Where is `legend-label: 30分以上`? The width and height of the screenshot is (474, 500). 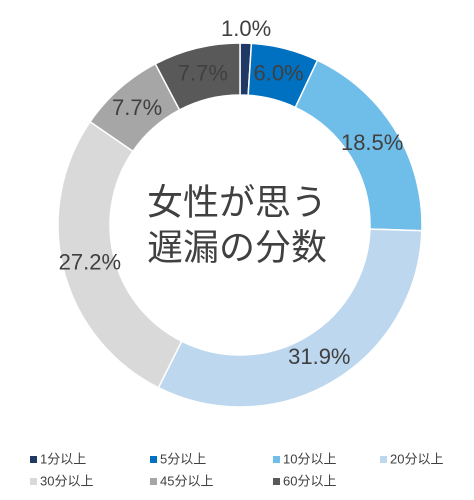
legend-label: 30分以上 is located at coordinates (66, 480).